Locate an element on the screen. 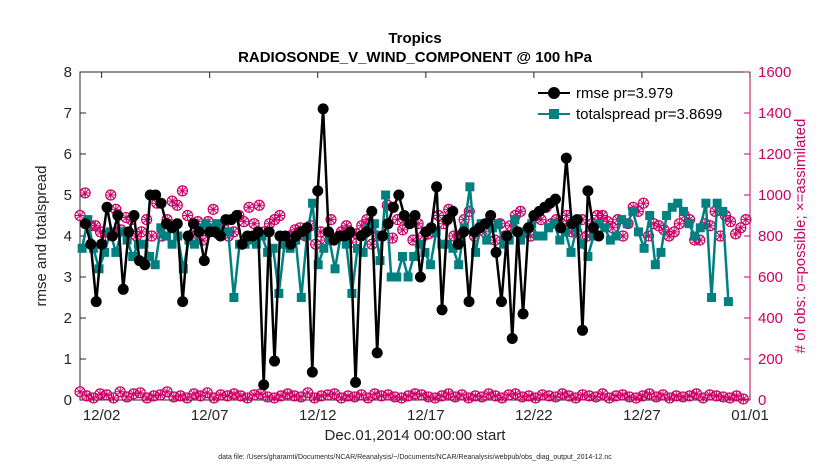  x-tick-label: 12/22 is located at coordinates (534, 415).